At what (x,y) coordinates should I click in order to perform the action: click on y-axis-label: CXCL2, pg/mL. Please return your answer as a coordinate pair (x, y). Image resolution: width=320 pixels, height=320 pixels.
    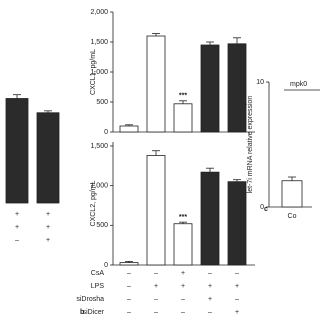
    Looking at the image, I should click on (93, 203).